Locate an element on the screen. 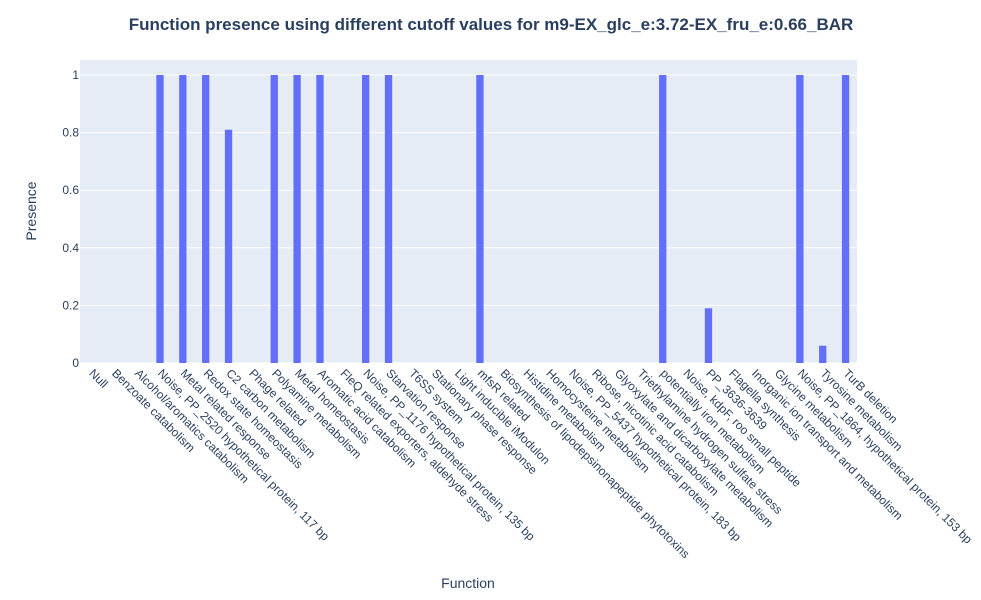  y-tick-label: 1 is located at coordinates (75, 75).